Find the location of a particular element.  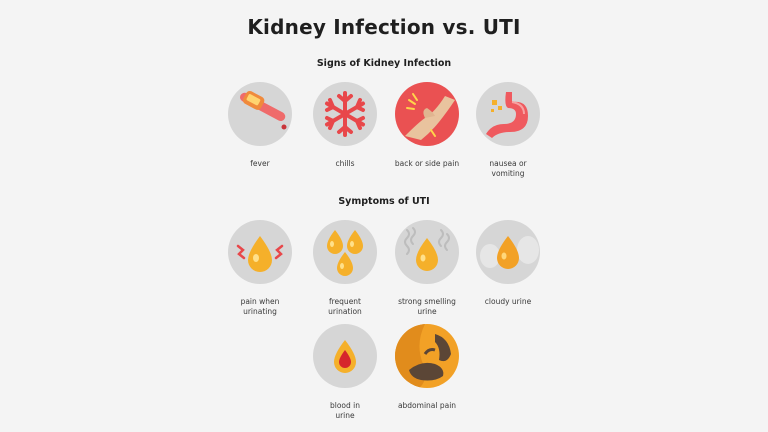

symptom-label-pain-urinating: pain when urinating is located at coordinates (260, 306).